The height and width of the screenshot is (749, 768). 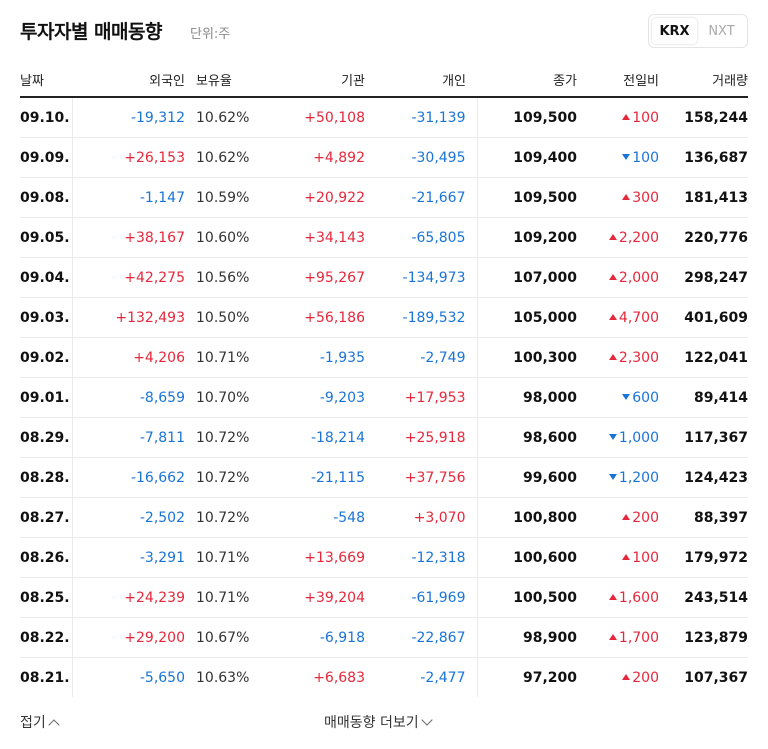 I want to click on cell: 09.02., so click(x=46, y=357).